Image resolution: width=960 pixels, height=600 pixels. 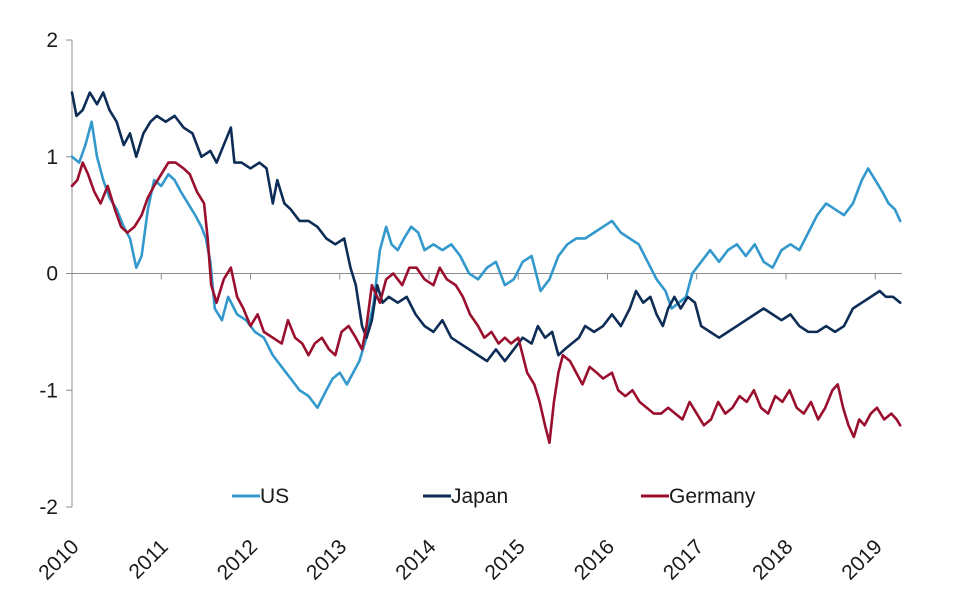 I want to click on legend: US Japan Germany, so click(x=494, y=496).